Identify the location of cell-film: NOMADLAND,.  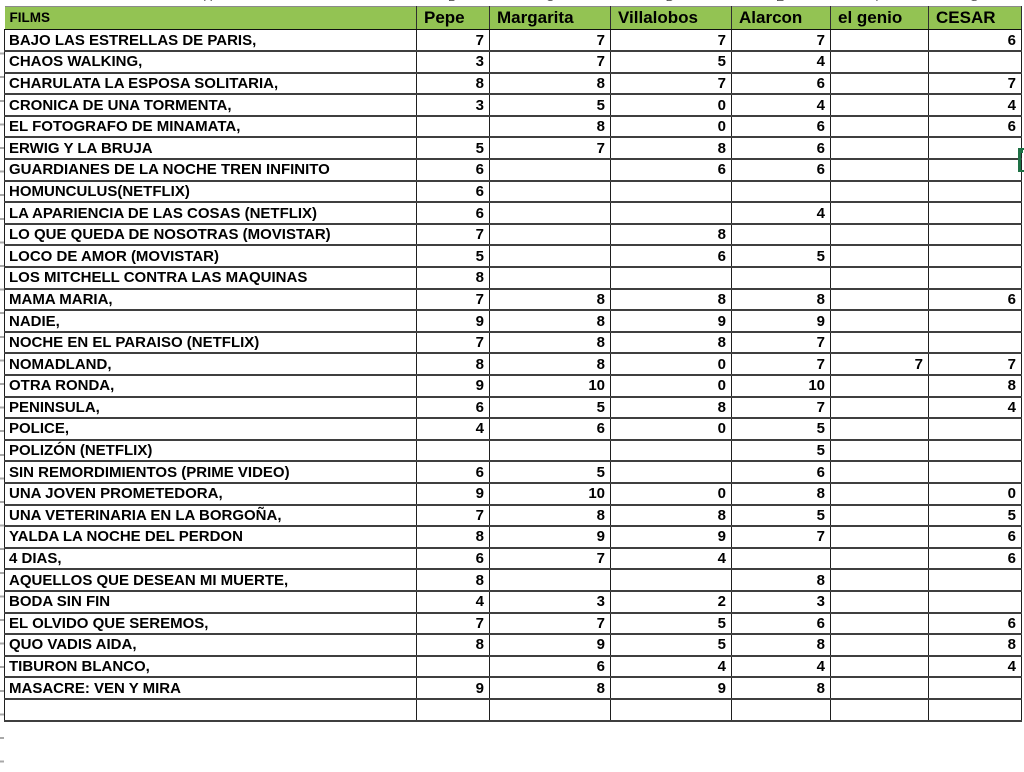
(210, 364).